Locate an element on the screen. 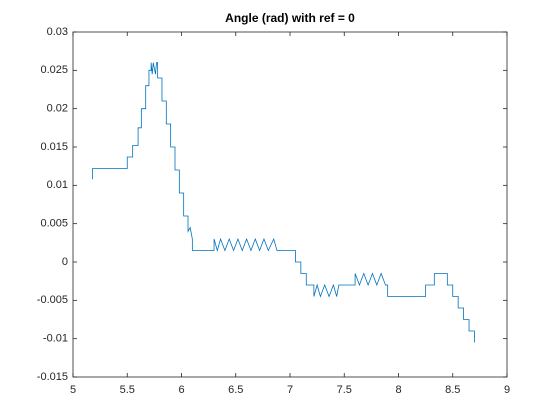 The image size is (560, 420). x-tick-label: 6.5 is located at coordinates (235, 390).